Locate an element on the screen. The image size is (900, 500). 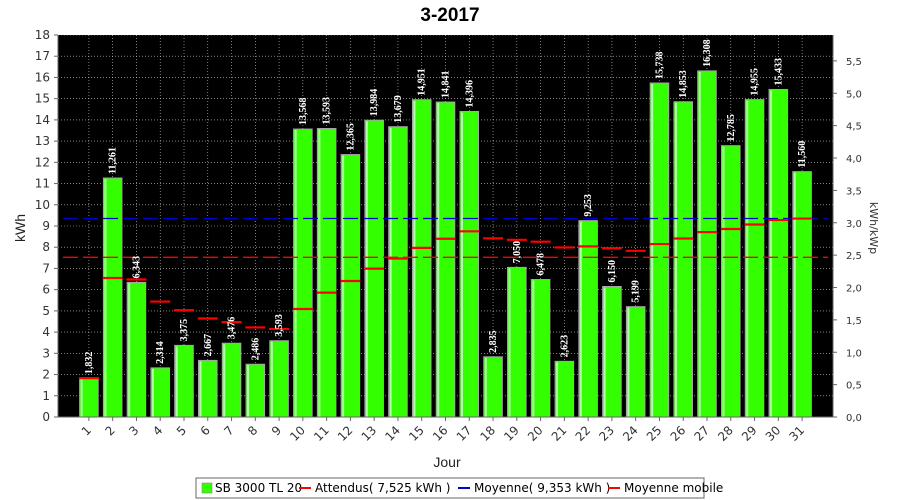
data-label: 12,365 is located at coordinates (350, 137).